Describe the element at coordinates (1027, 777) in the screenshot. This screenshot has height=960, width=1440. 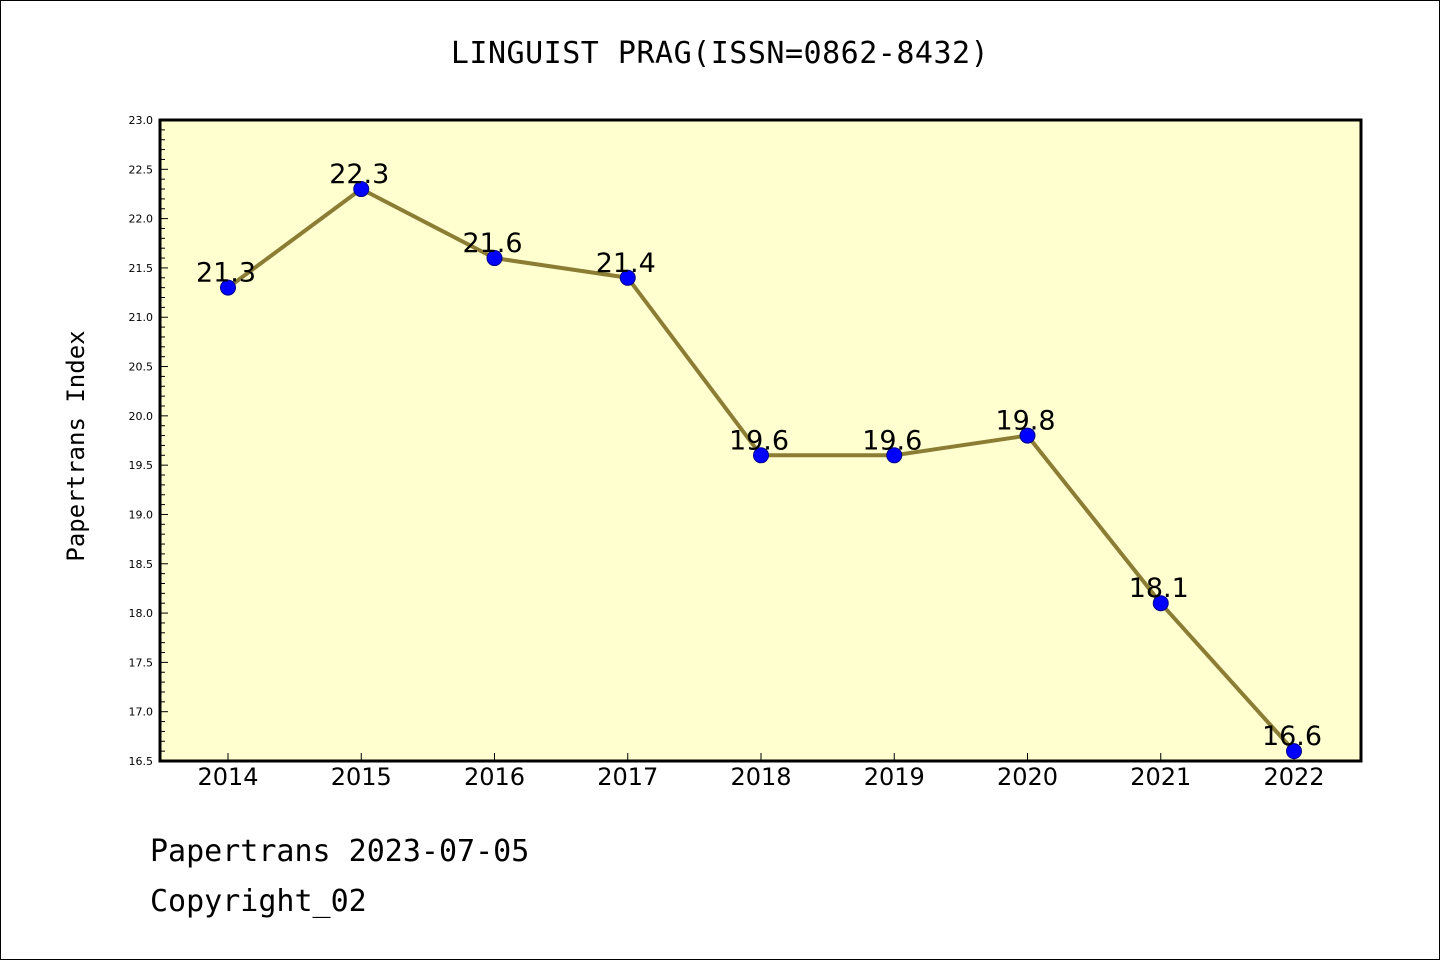
I see `x-tick-label: 2020` at that location.